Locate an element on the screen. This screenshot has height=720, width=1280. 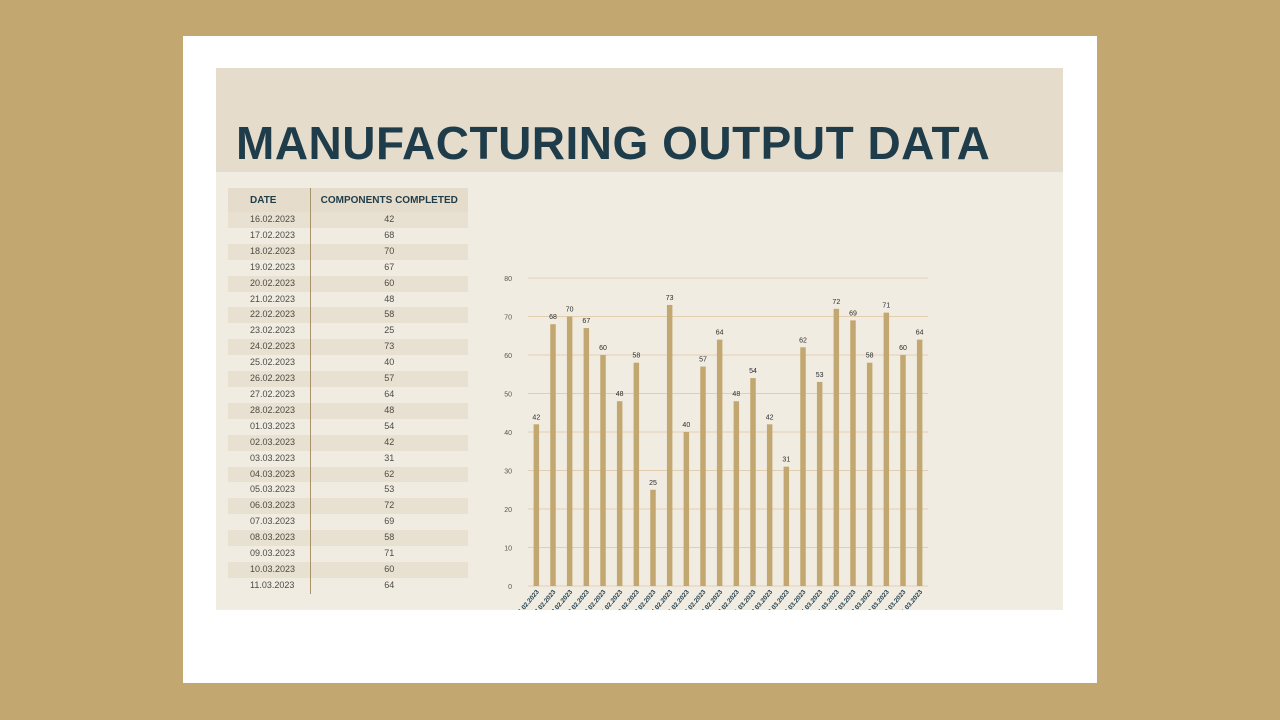
cell-components: 25 is located at coordinates (389, 331).